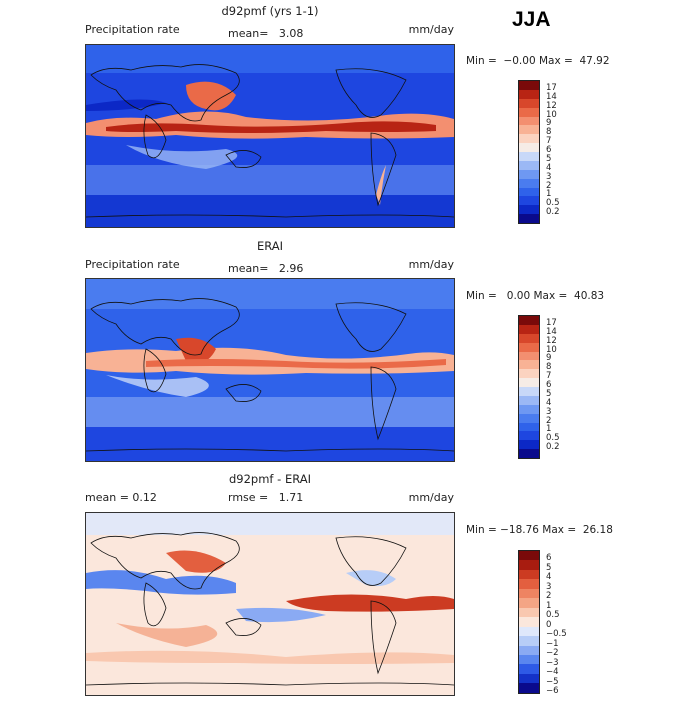 This screenshot has width=700, height=705. What do you see at coordinates (552, 691) in the screenshot?
I see `colorbar-tick-label: −6` at bounding box center [552, 691].